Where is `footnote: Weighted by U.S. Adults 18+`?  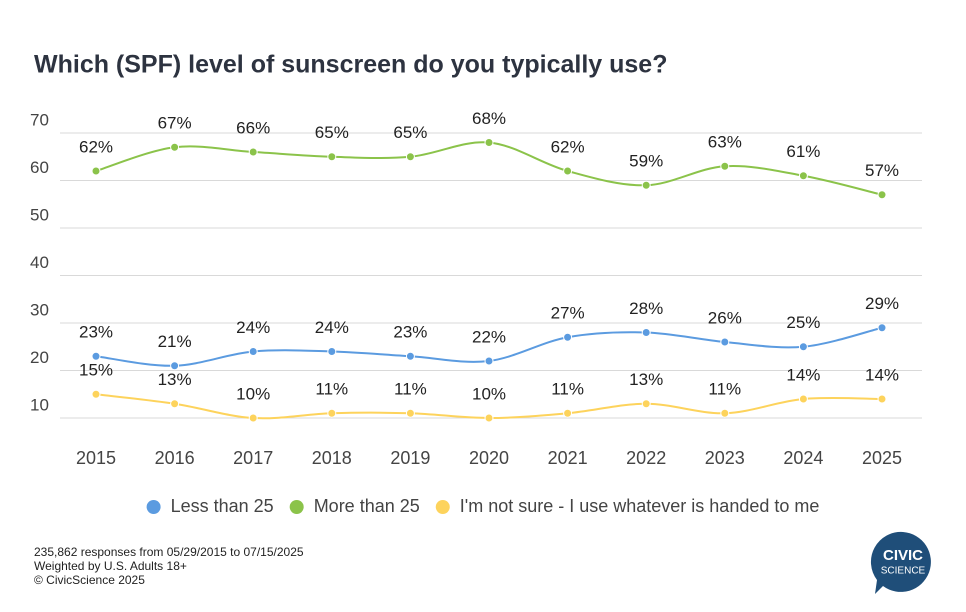 footnote: Weighted by U.S. Adults 18+ is located at coordinates (110, 566).